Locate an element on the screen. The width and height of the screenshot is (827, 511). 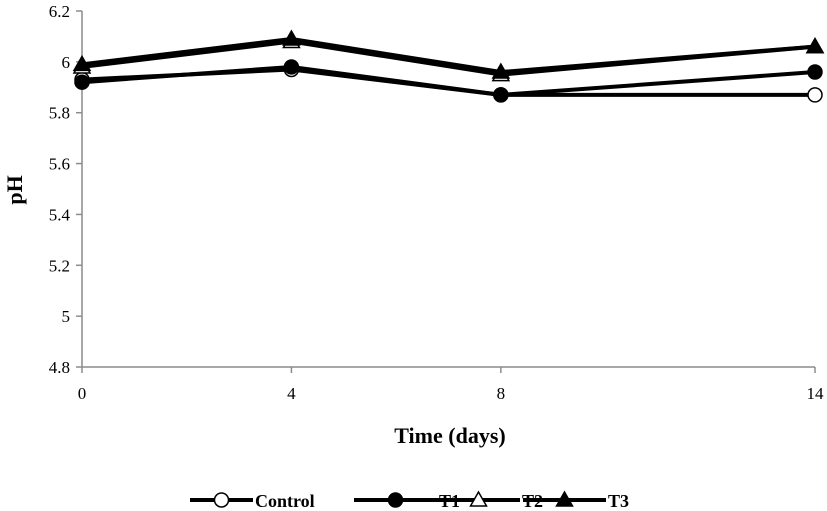
y-tick-label: 4.8 is located at coordinates (59, 367).